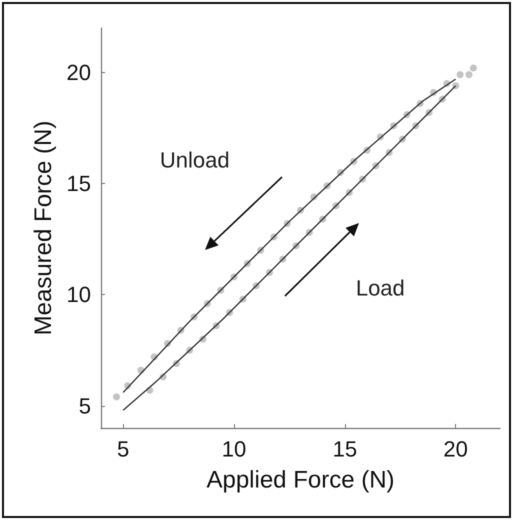 This screenshot has width=513, height=520. What do you see at coordinates (300, 480) in the screenshot?
I see `x-axis-title: Applied Force (N)` at bounding box center [300, 480].